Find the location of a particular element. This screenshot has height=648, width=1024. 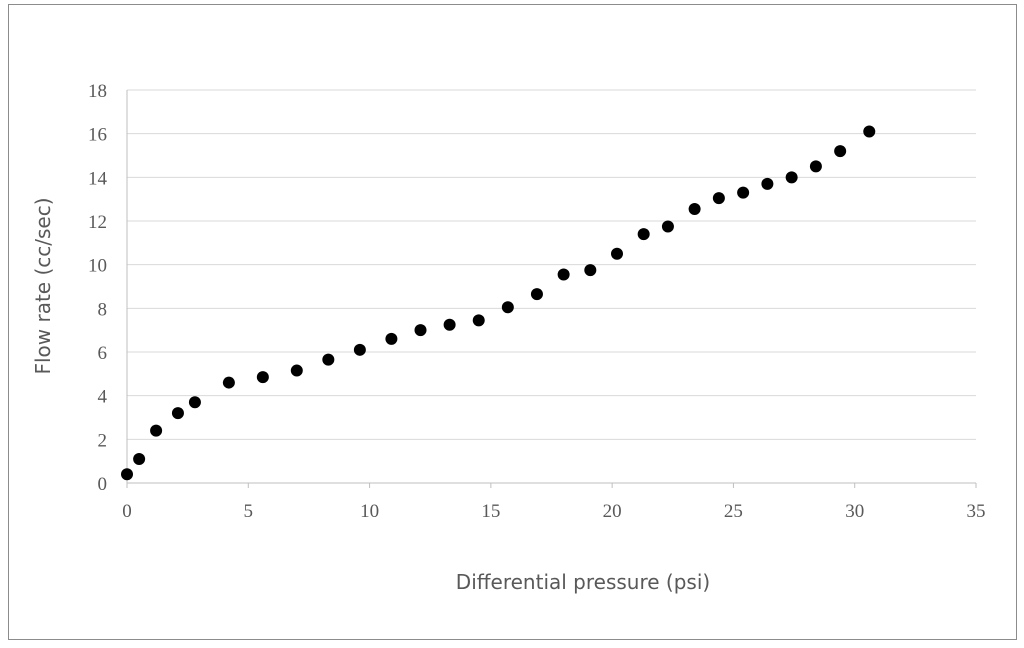

x-tick-label: 5 is located at coordinates (249, 511).